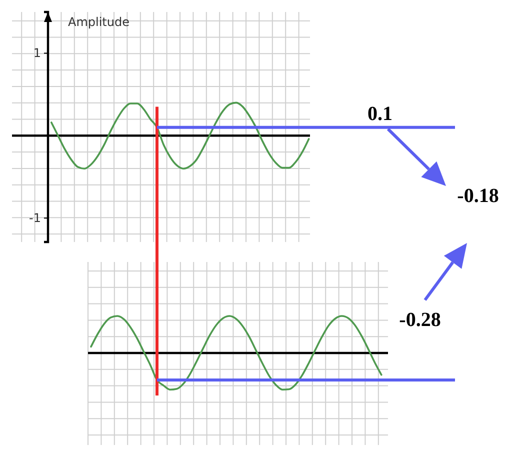 Image resolution: width=522 pixels, height=457 pixels. I want to click on ref-line-label: 0.1, so click(380, 114).